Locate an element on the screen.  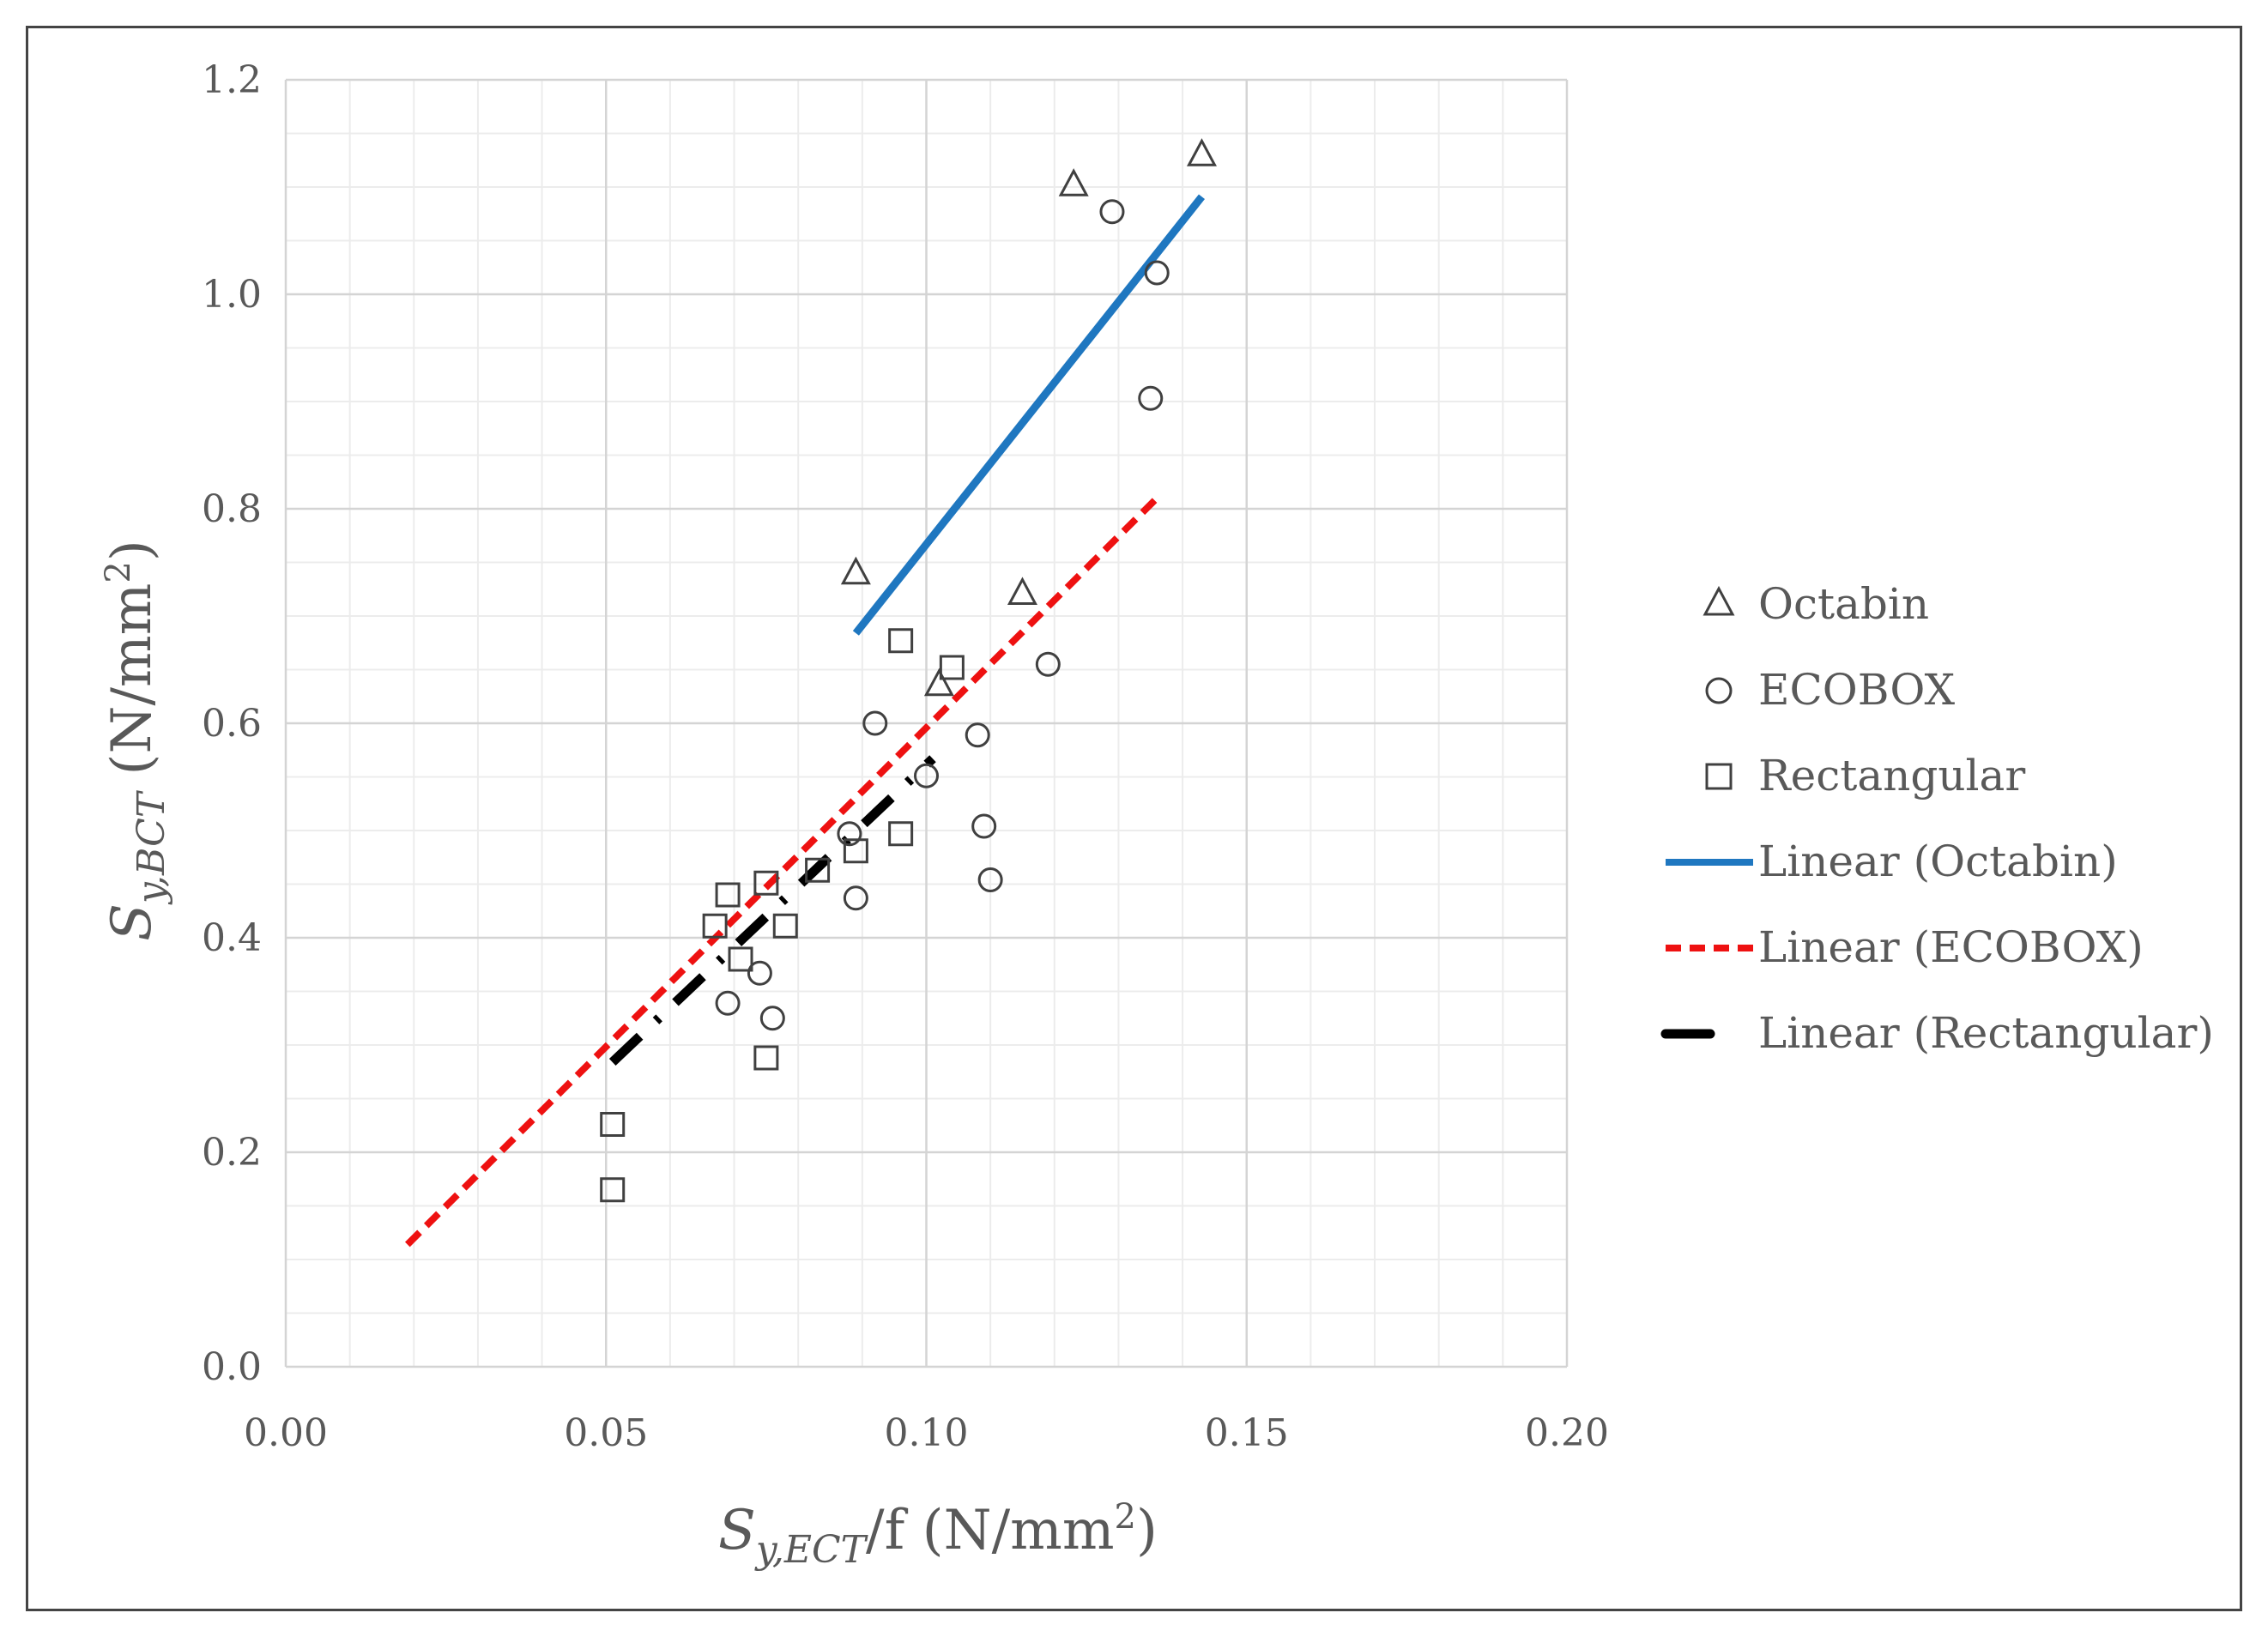
y-tick-label: 1.2 is located at coordinates (232, 80).